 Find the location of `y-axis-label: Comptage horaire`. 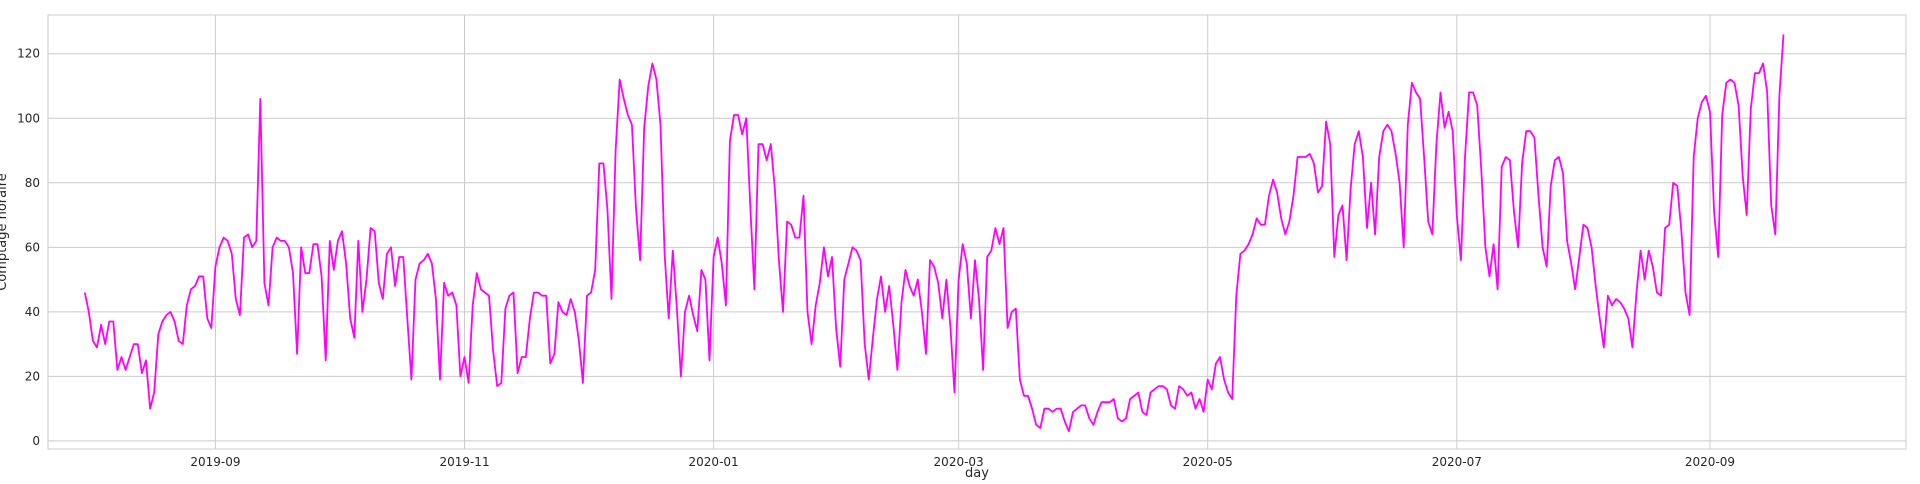

y-axis-label: Comptage horaire is located at coordinates (5, 232).